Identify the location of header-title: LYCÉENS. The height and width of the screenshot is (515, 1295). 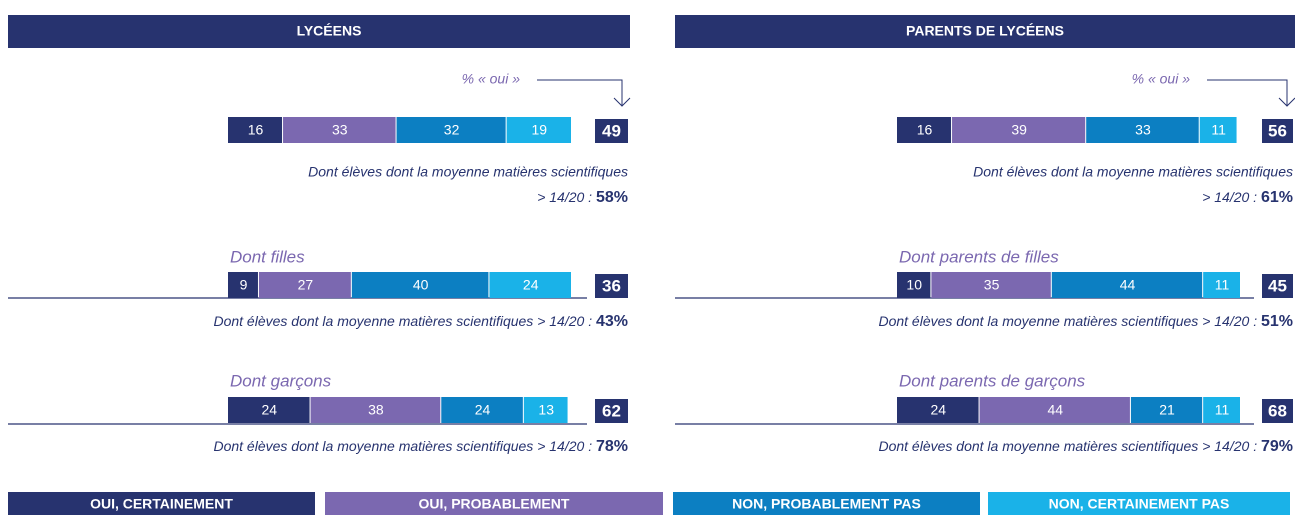
(329, 31).